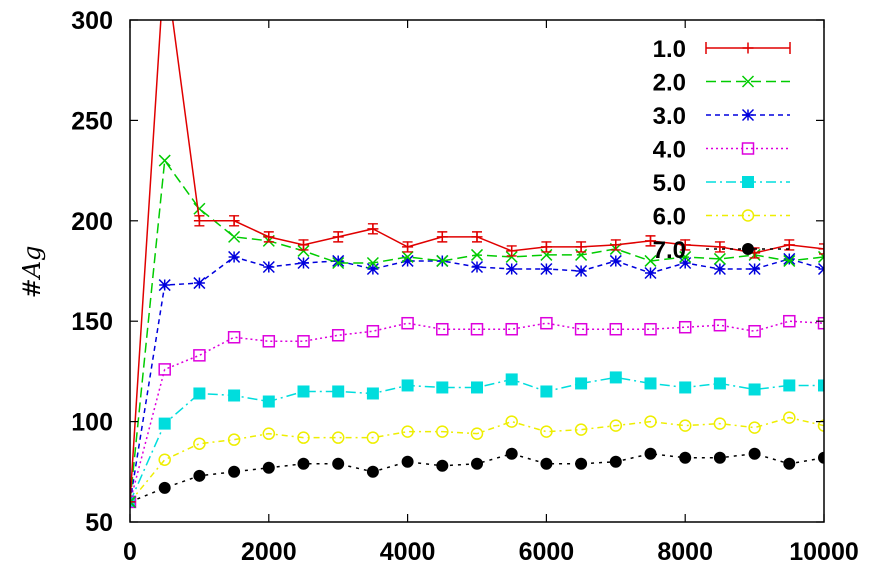  I want to click on series-line-7.0, so click(477, 477).